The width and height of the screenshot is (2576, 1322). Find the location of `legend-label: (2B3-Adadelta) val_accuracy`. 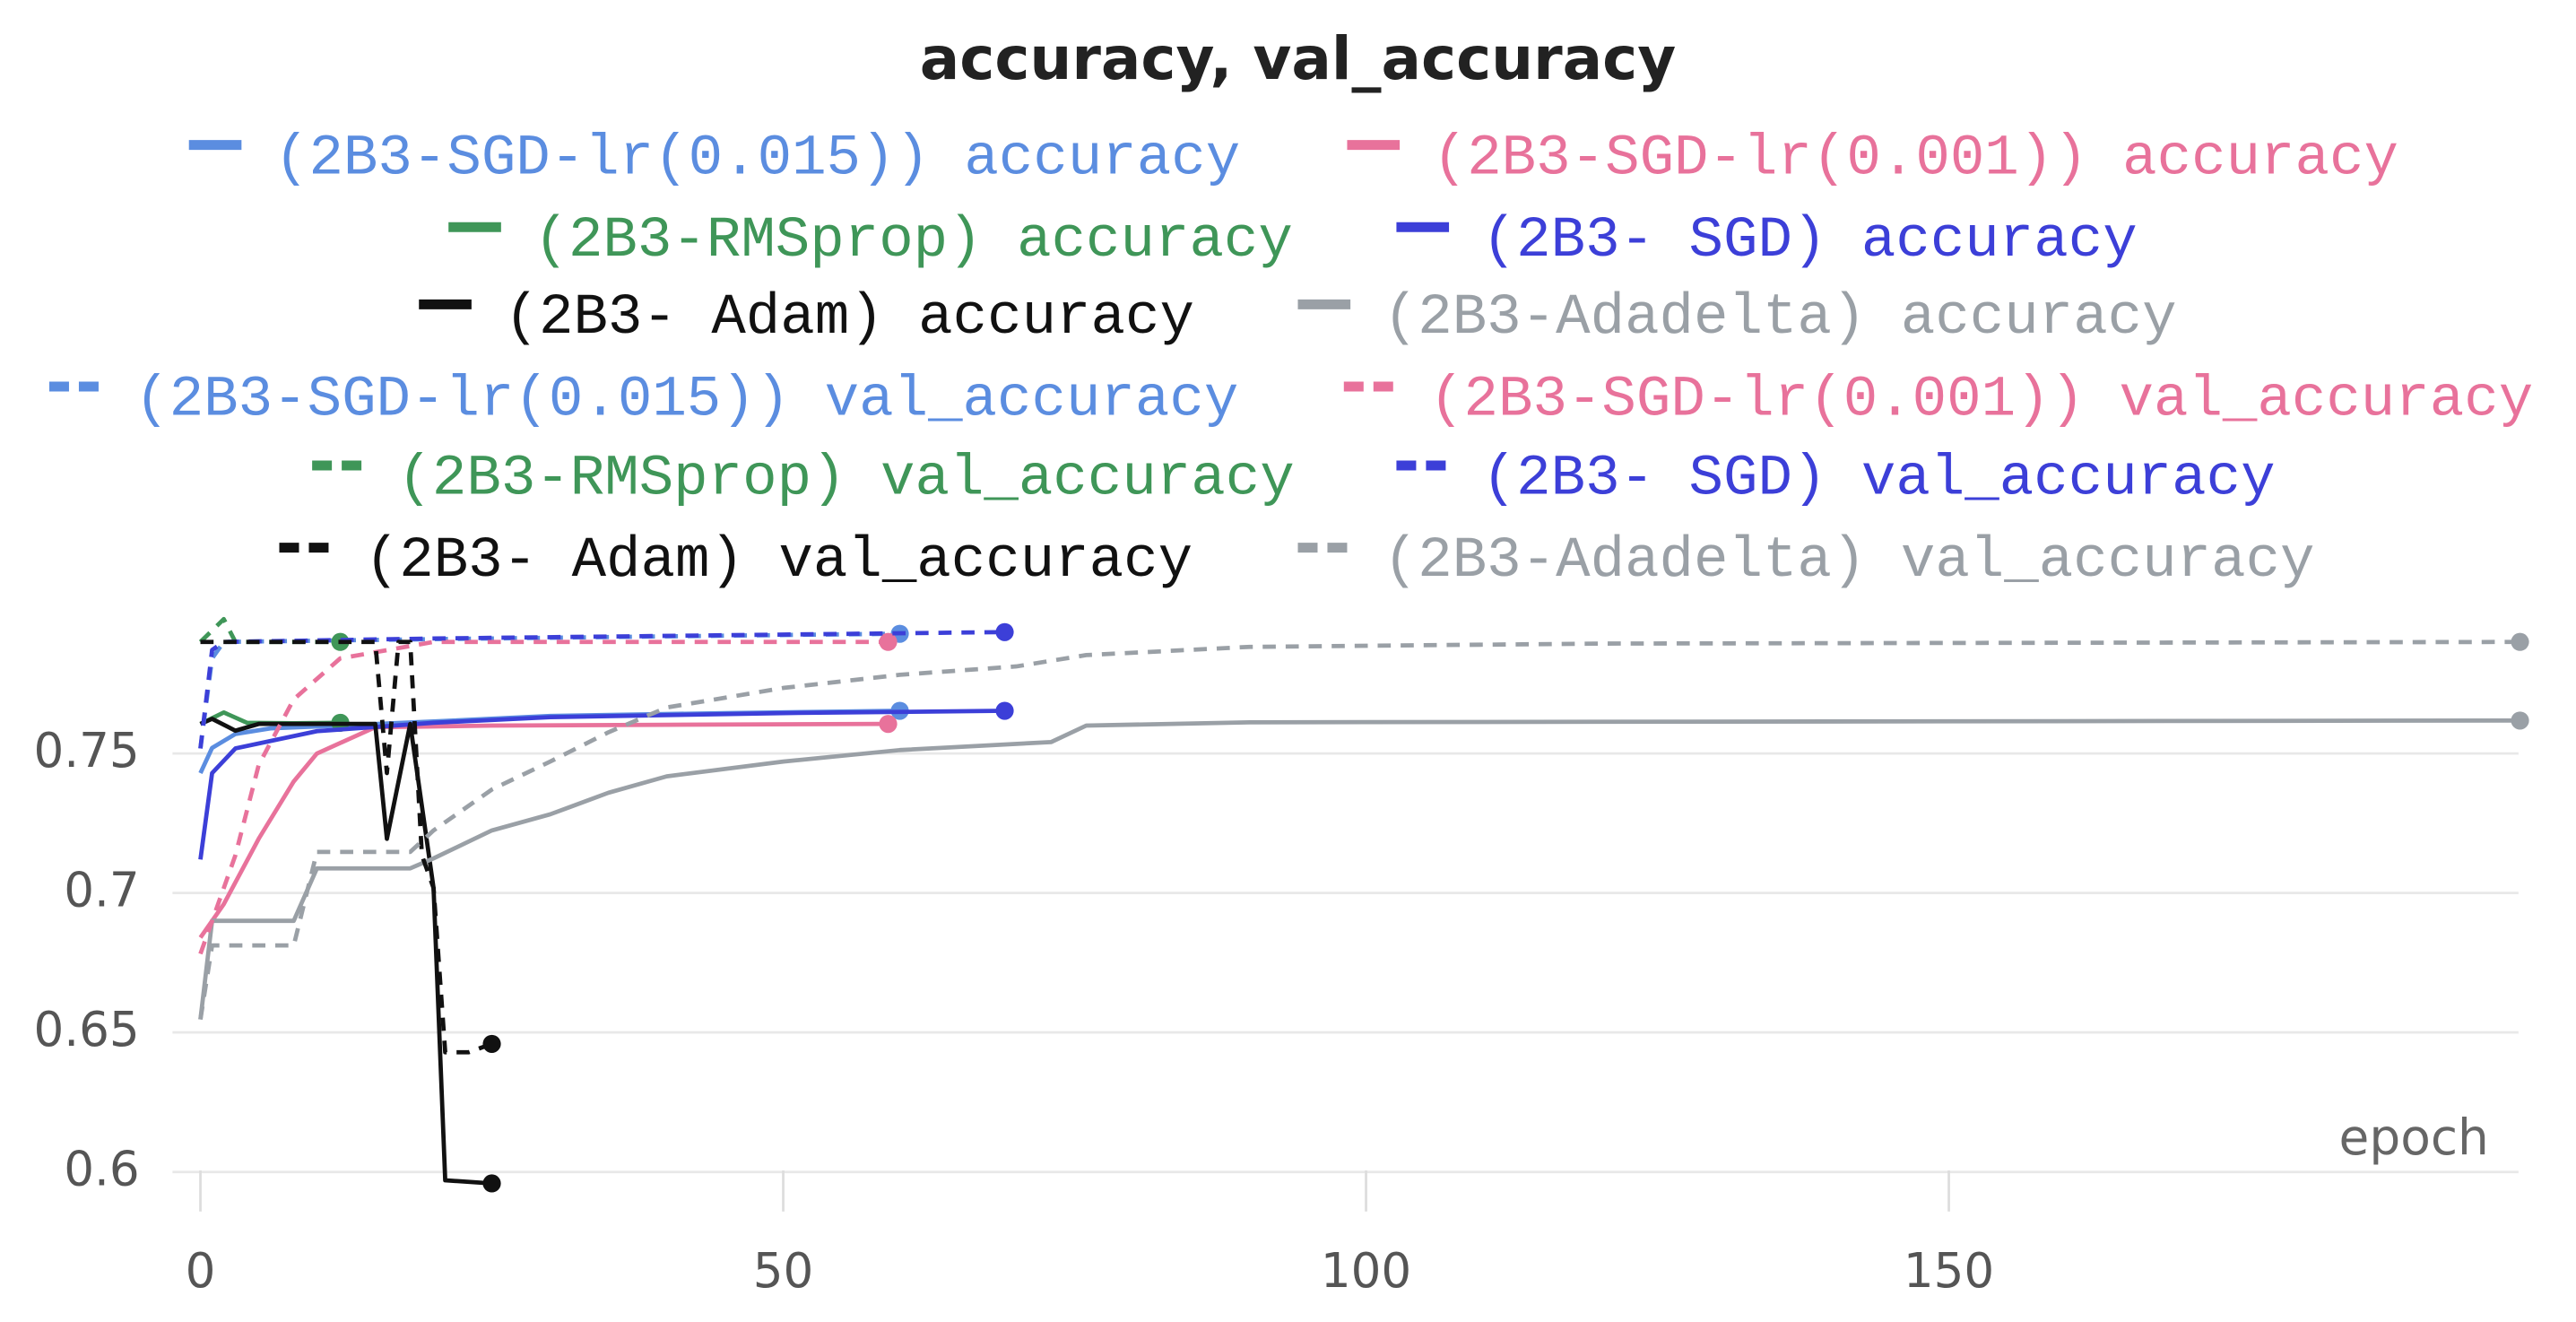

legend-label: (2B3-Adadelta) val_accuracy is located at coordinates (1849, 562).